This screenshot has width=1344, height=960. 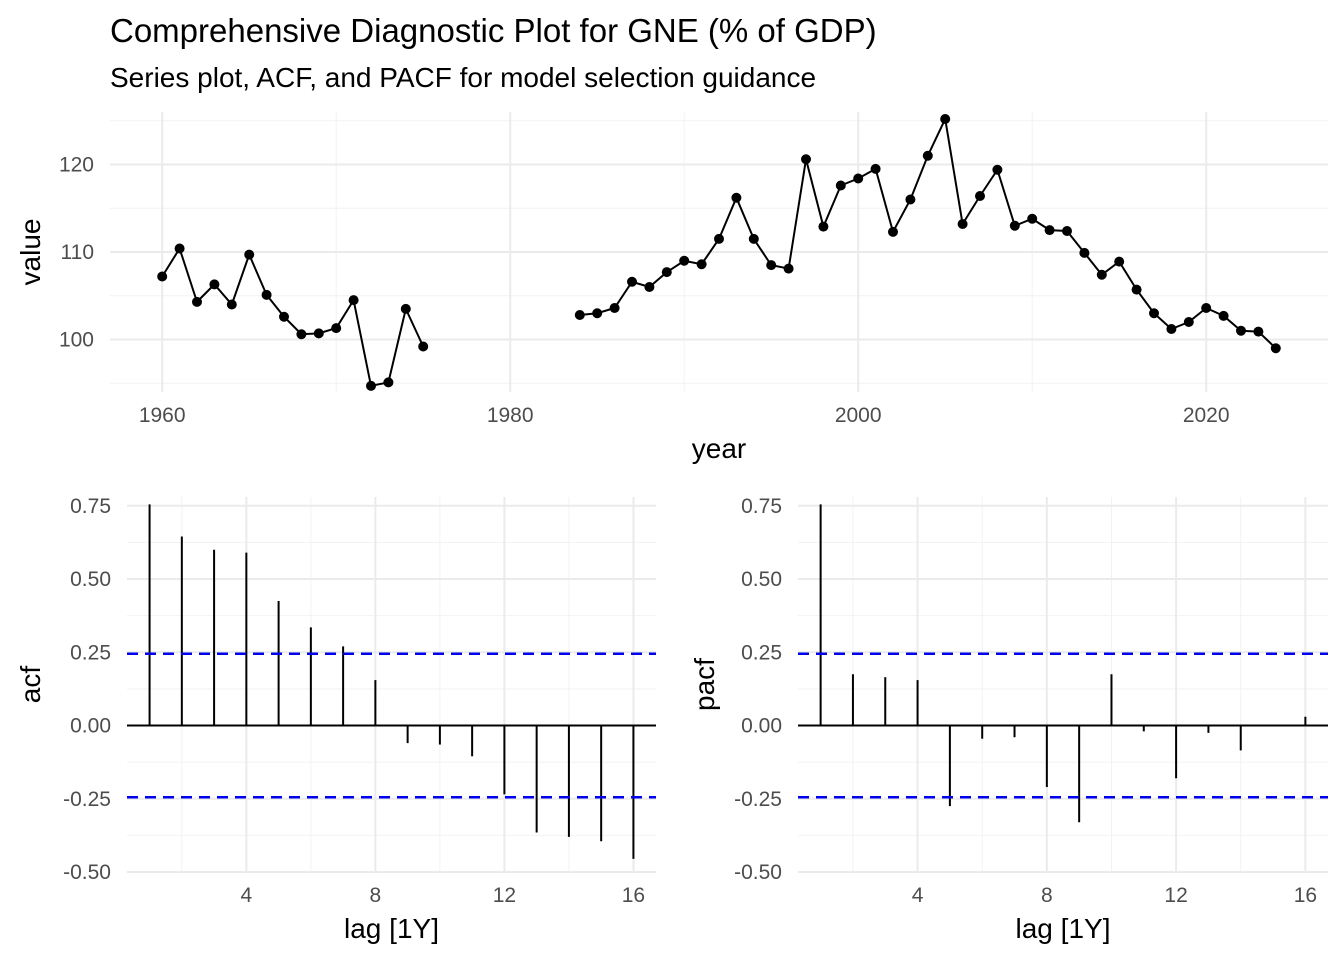 What do you see at coordinates (510, 415) in the screenshot?
I see `x-tick-label: 1980` at bounding box center [510, 415].